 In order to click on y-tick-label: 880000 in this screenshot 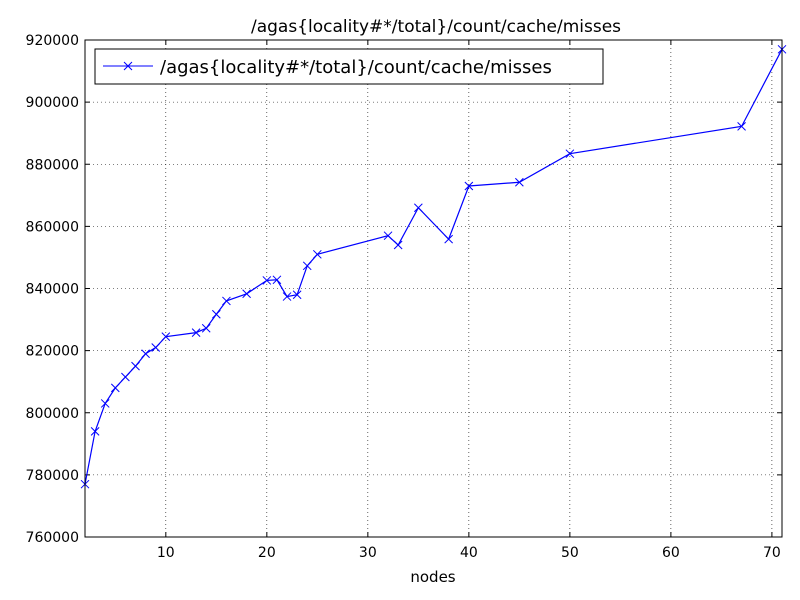, I will do `click(52, 165)`.